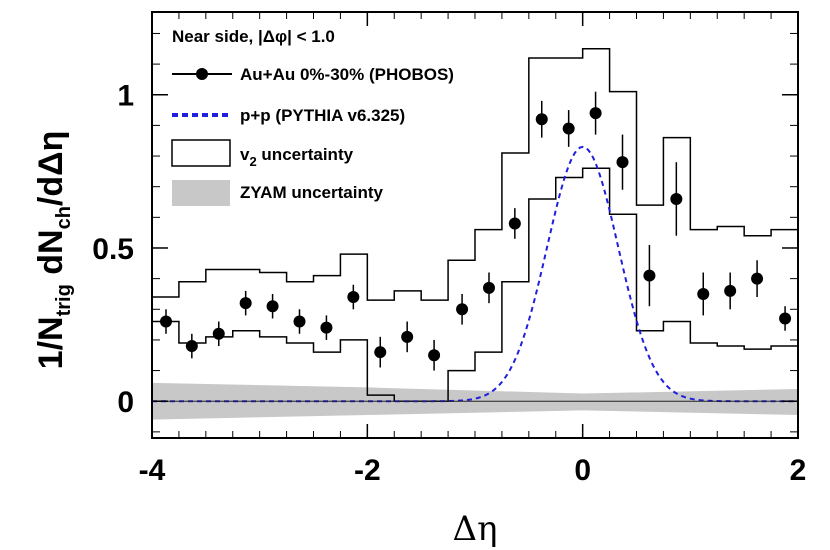 The height and width of the screenshot is (550, 830). Describe the element at coordinates (367, 470) in the screenshot. I see `x-tick-label: -2` at that location.